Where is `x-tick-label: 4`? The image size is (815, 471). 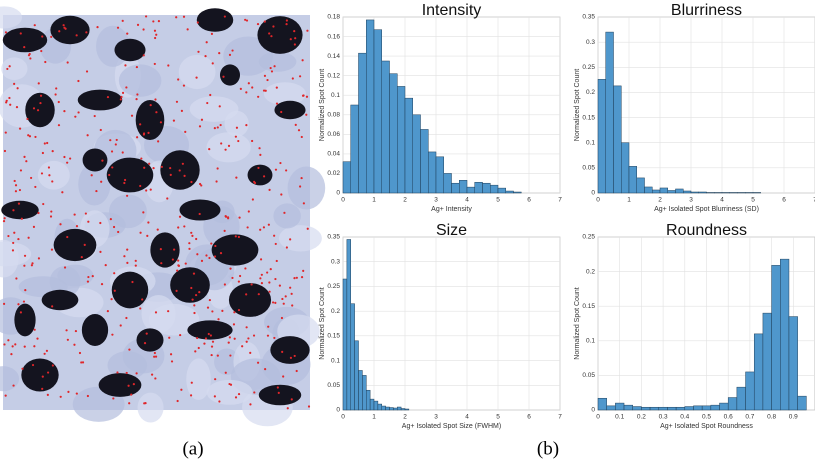 x-tick-label: 4 is located at coordinates (467, 200).